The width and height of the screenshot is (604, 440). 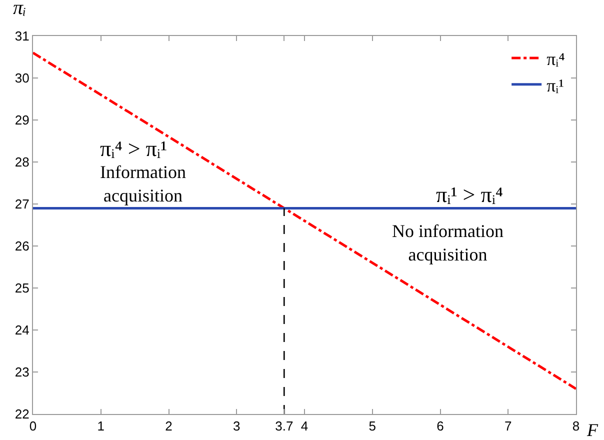 I want to click on annotation: No information acquisition, so click(x=448, y=242).